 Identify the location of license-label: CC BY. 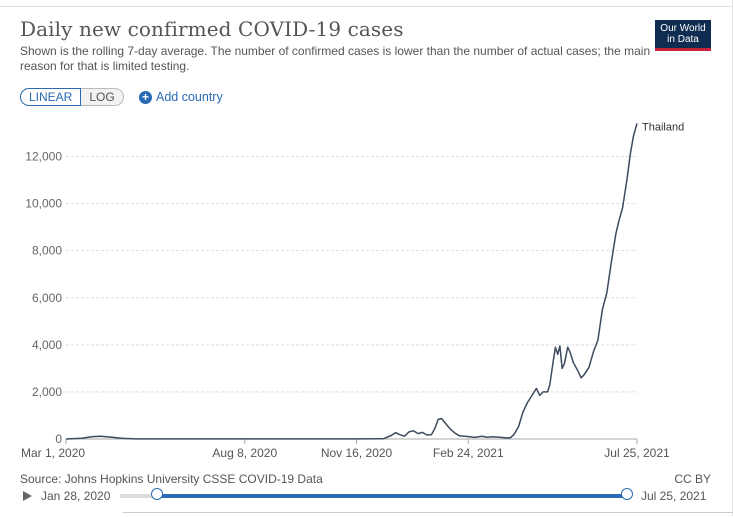
(692, 479).